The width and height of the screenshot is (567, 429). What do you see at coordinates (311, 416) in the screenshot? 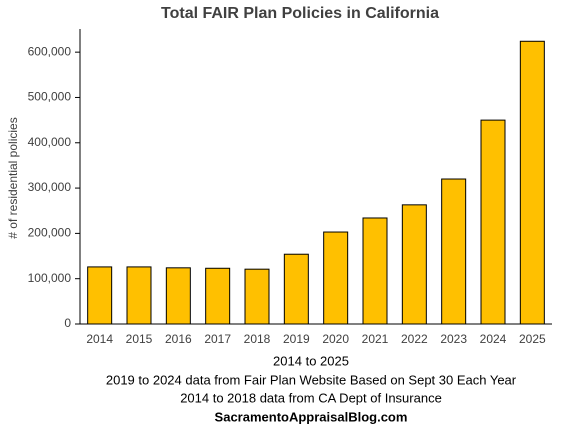
I see `website-note: SacramentoAppraisalBlog.com` at bounding box center [311, 416].